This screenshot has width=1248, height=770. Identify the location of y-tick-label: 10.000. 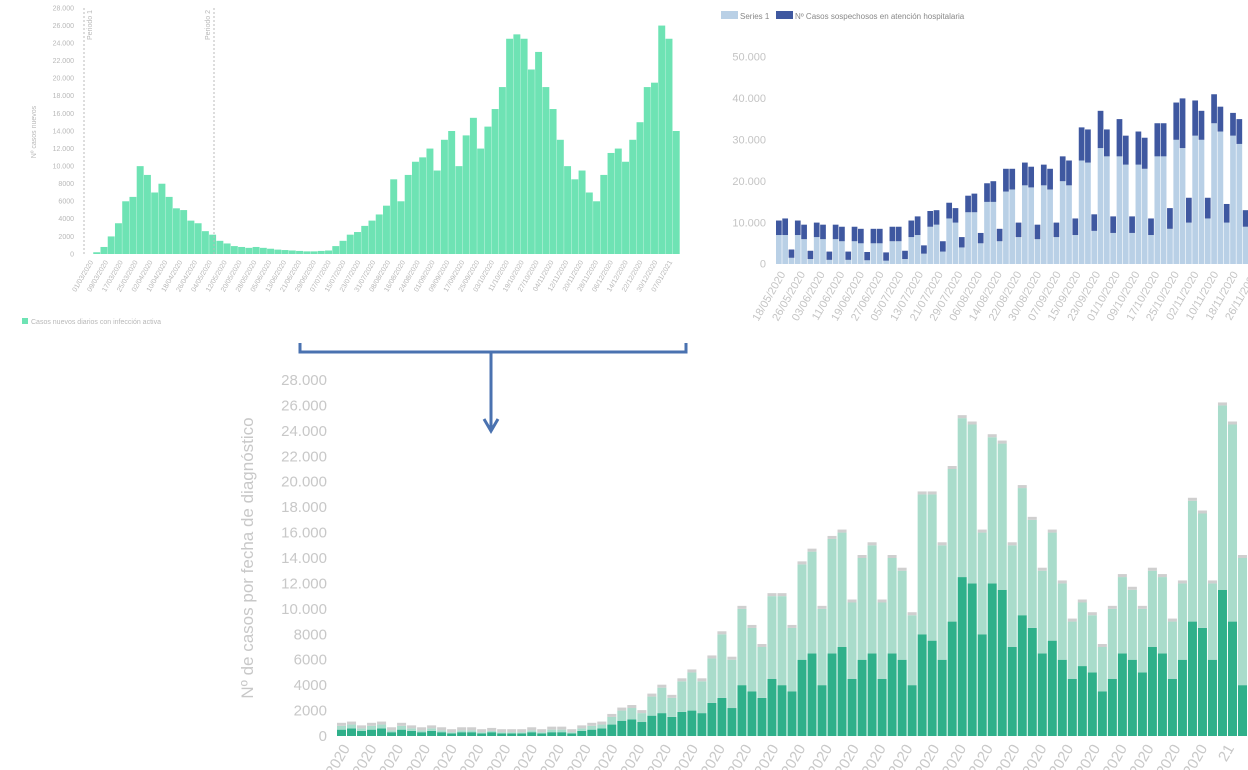
(64, 166).